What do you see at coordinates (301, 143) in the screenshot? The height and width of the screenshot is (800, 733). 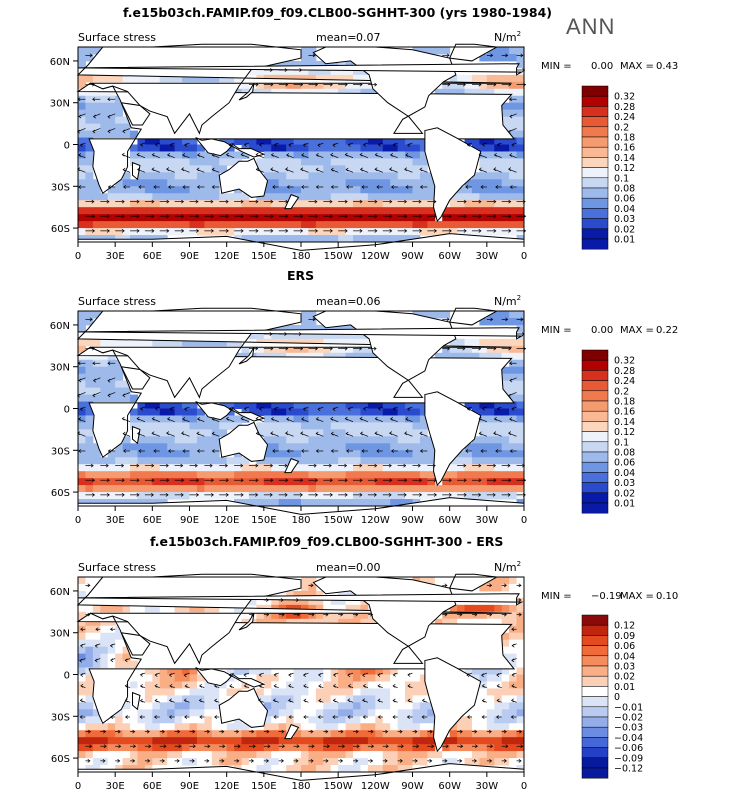 I see `wind-vectors` at bounding box center [301, 143].